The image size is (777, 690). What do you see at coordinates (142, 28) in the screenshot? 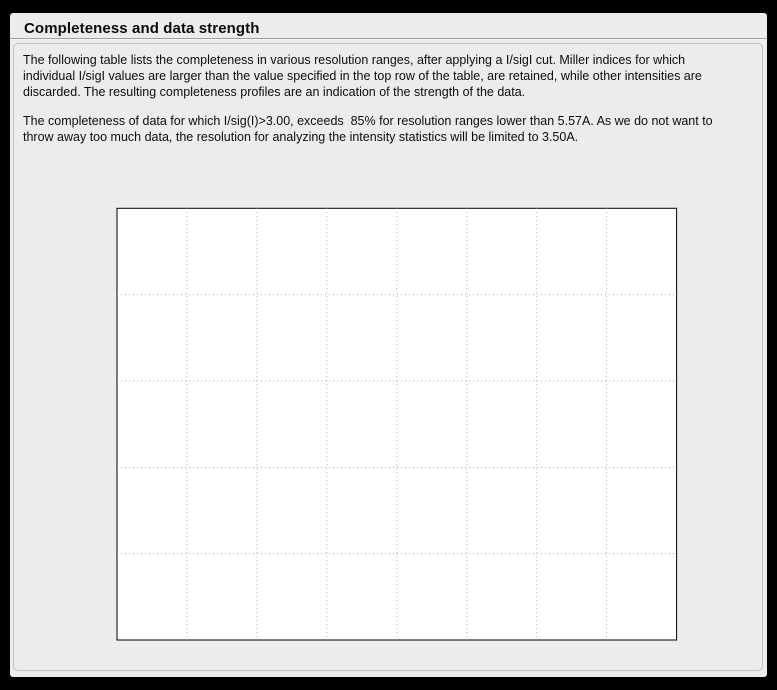
I see `page-title: Completeness and data strength` at bounding box center [142, 28].